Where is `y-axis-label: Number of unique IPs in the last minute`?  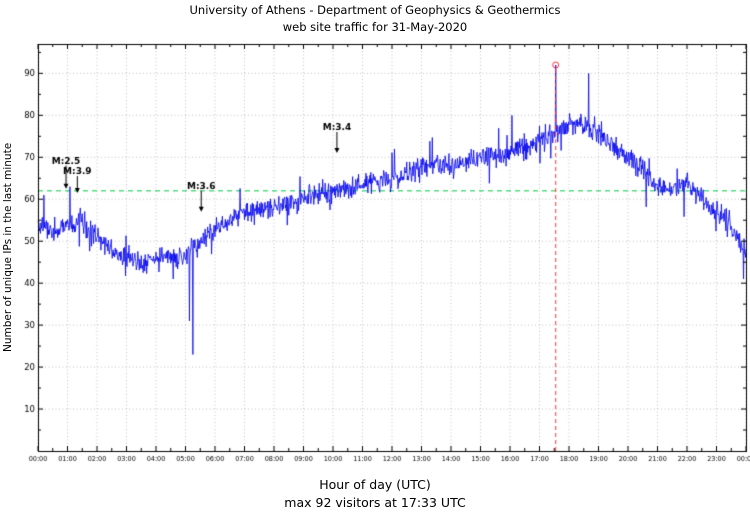
y-axis-label: Number of unique IPs in the last minute is located at coordinates (8, 247).